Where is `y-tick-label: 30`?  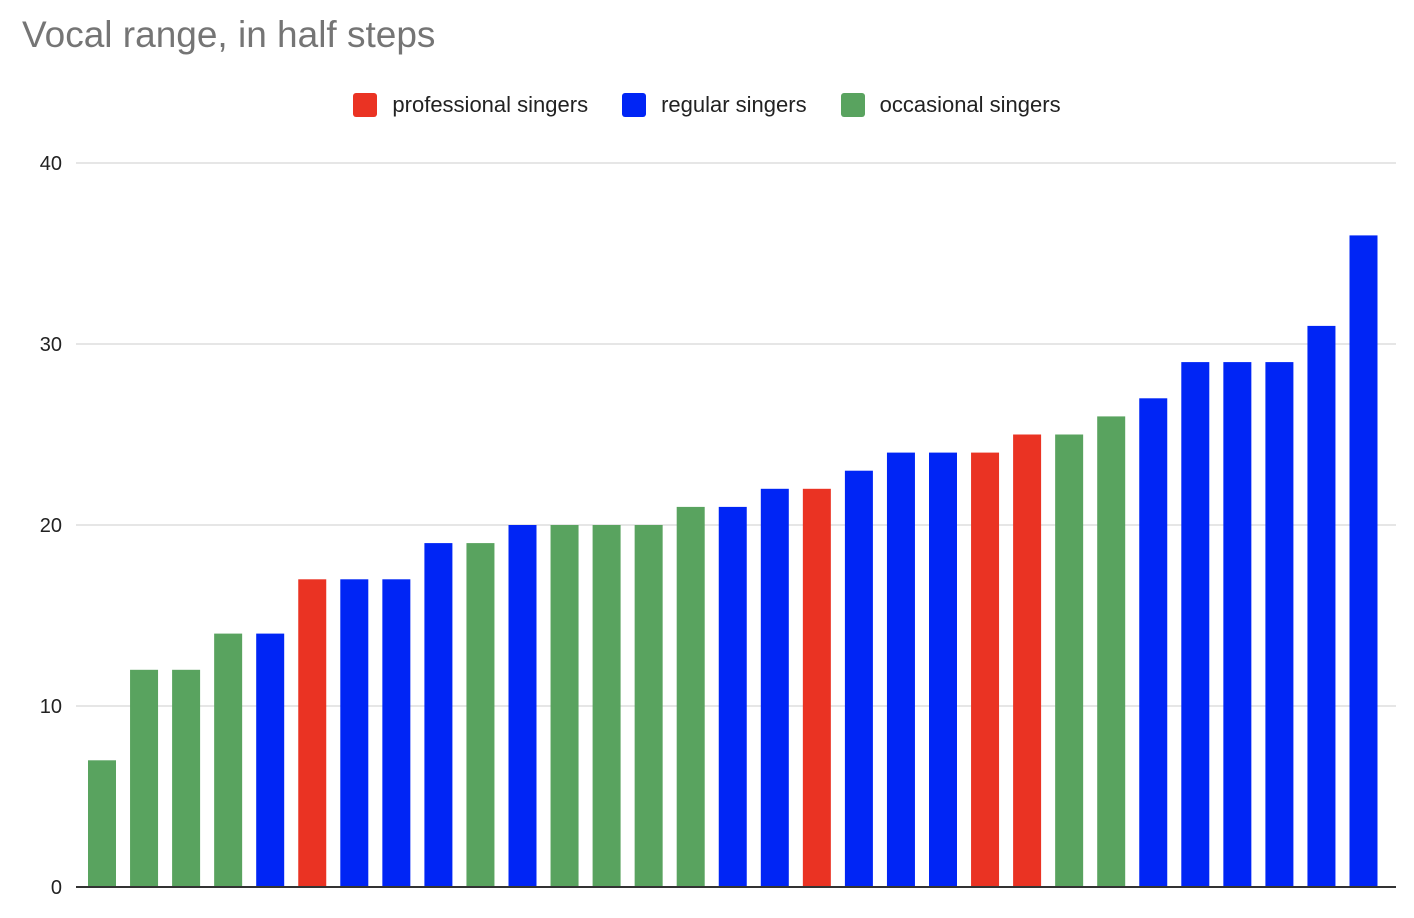 y-tick-label: 30 is located at coordinates (51, 345).